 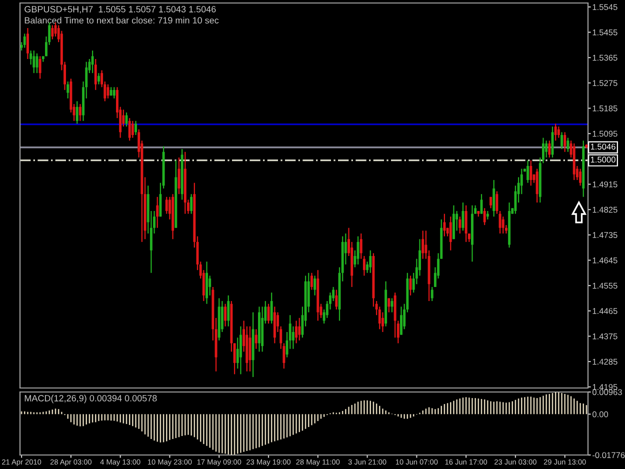 What do you see at coordinates (605, 361) in the screenshot?
I see `y-tick-label: 1.4285` at bounding box center [605, 361].